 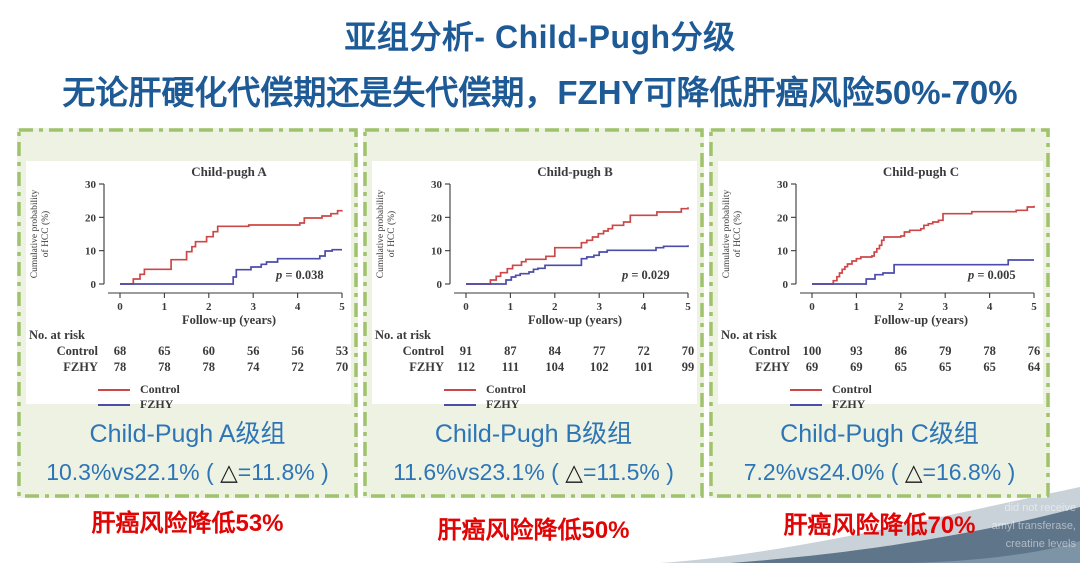 I want to click on risk-notes-row: 肝癌风险降低53% 肝癌风险降低50% 肝癌风险降低70%, so click(x=540, y=524).